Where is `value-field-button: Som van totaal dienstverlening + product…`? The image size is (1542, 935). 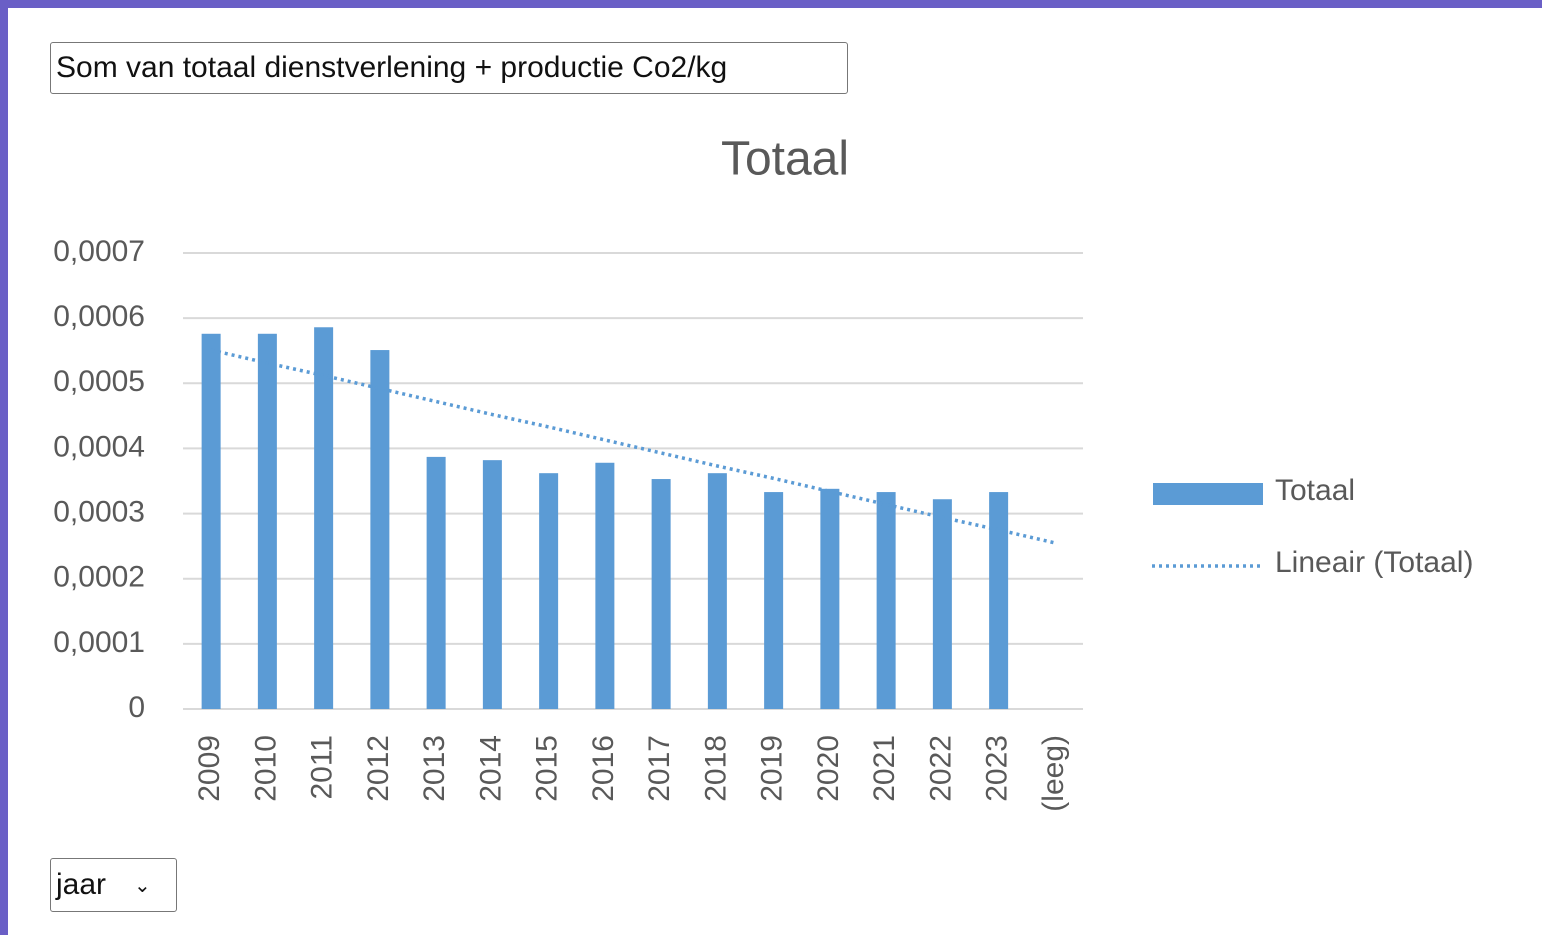 value-field-button: Som van totaal dienstverlening + product… is located at coordinates (449, 68).